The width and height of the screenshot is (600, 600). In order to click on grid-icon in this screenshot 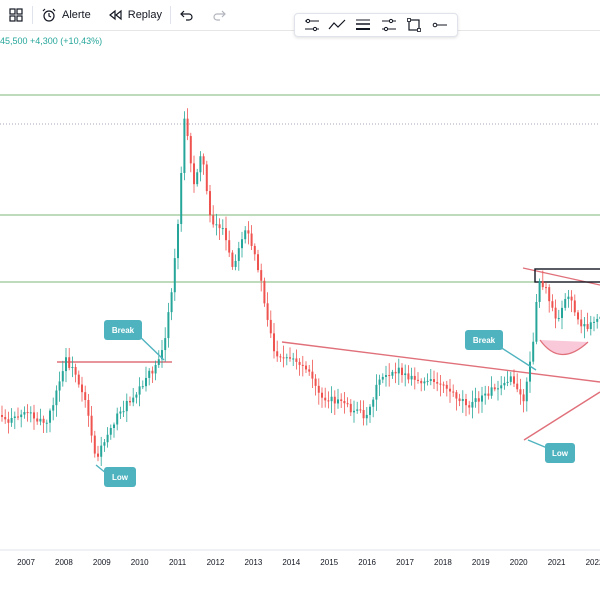, I will do `click(16, 15)`.